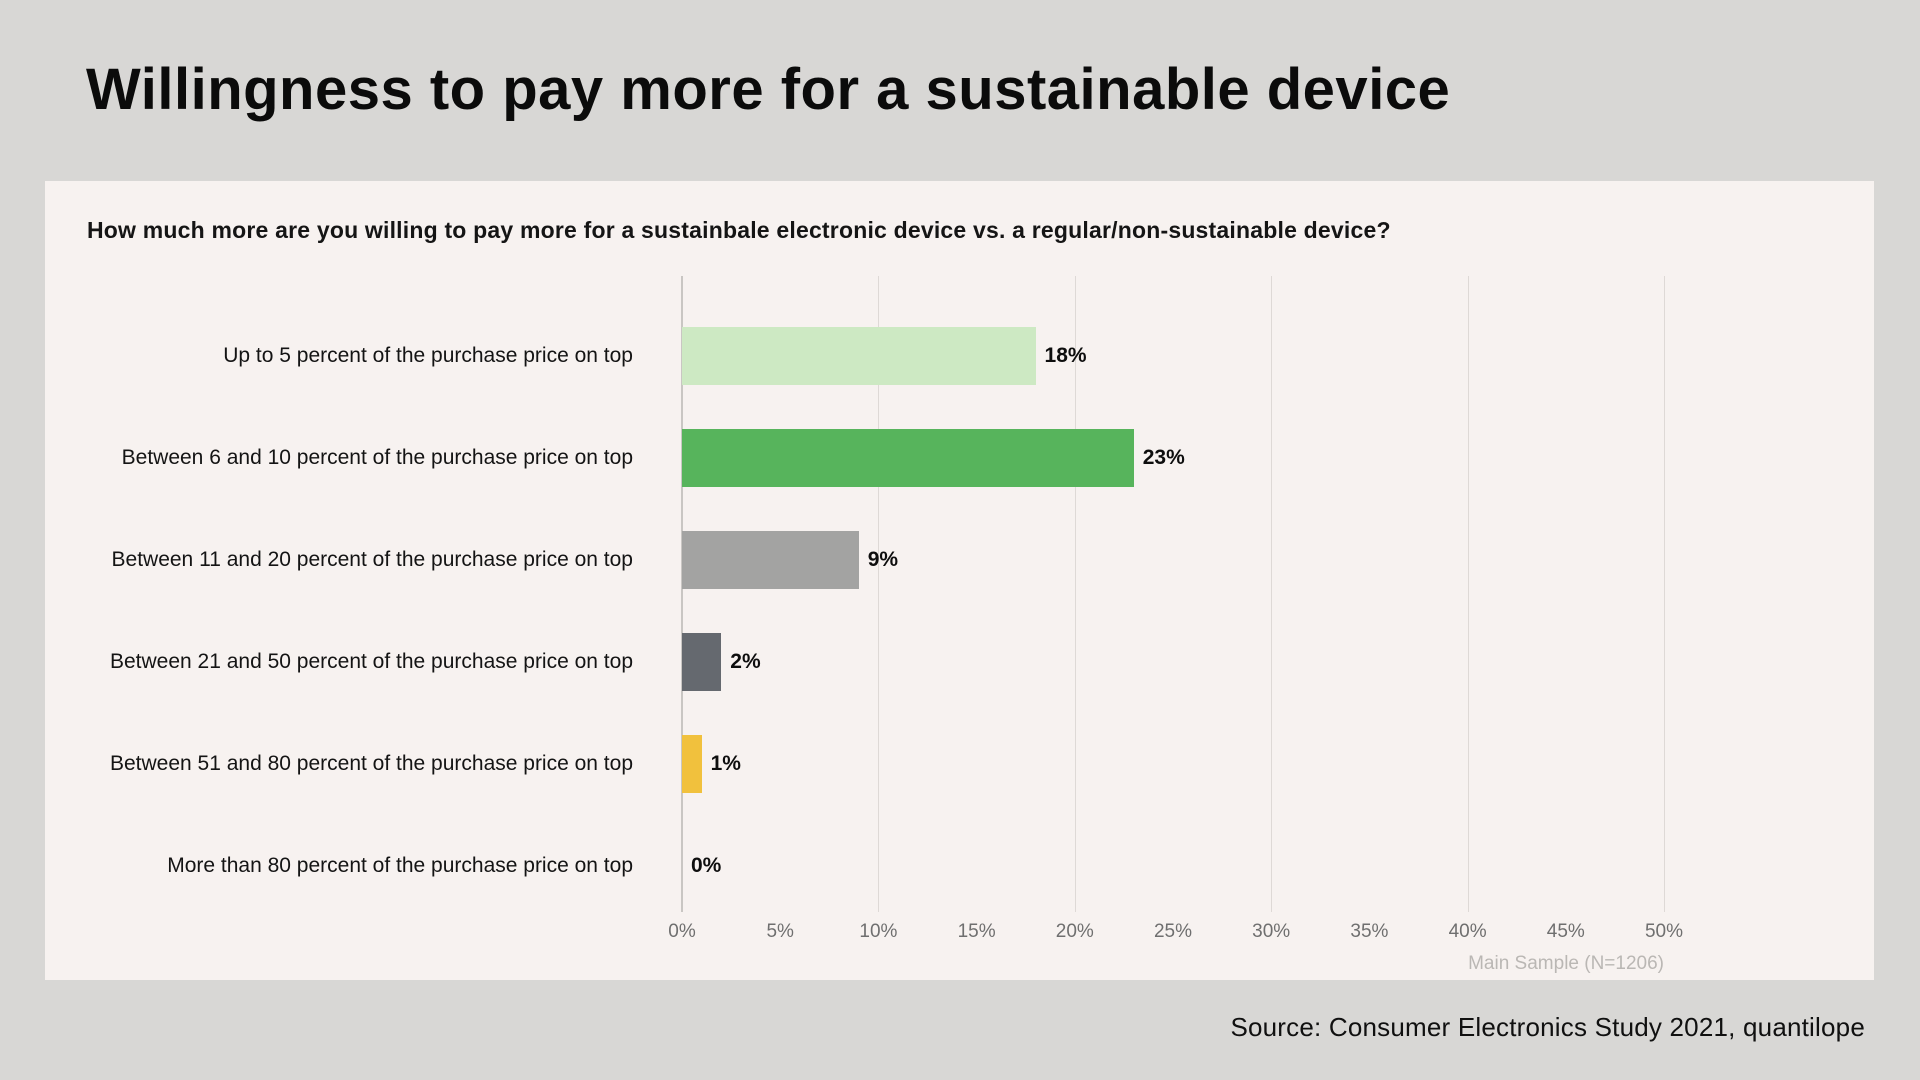 The width and height of the screenshot is (1920, 1080). I want to click on x-tick-label: 5%, so click(780, 931).